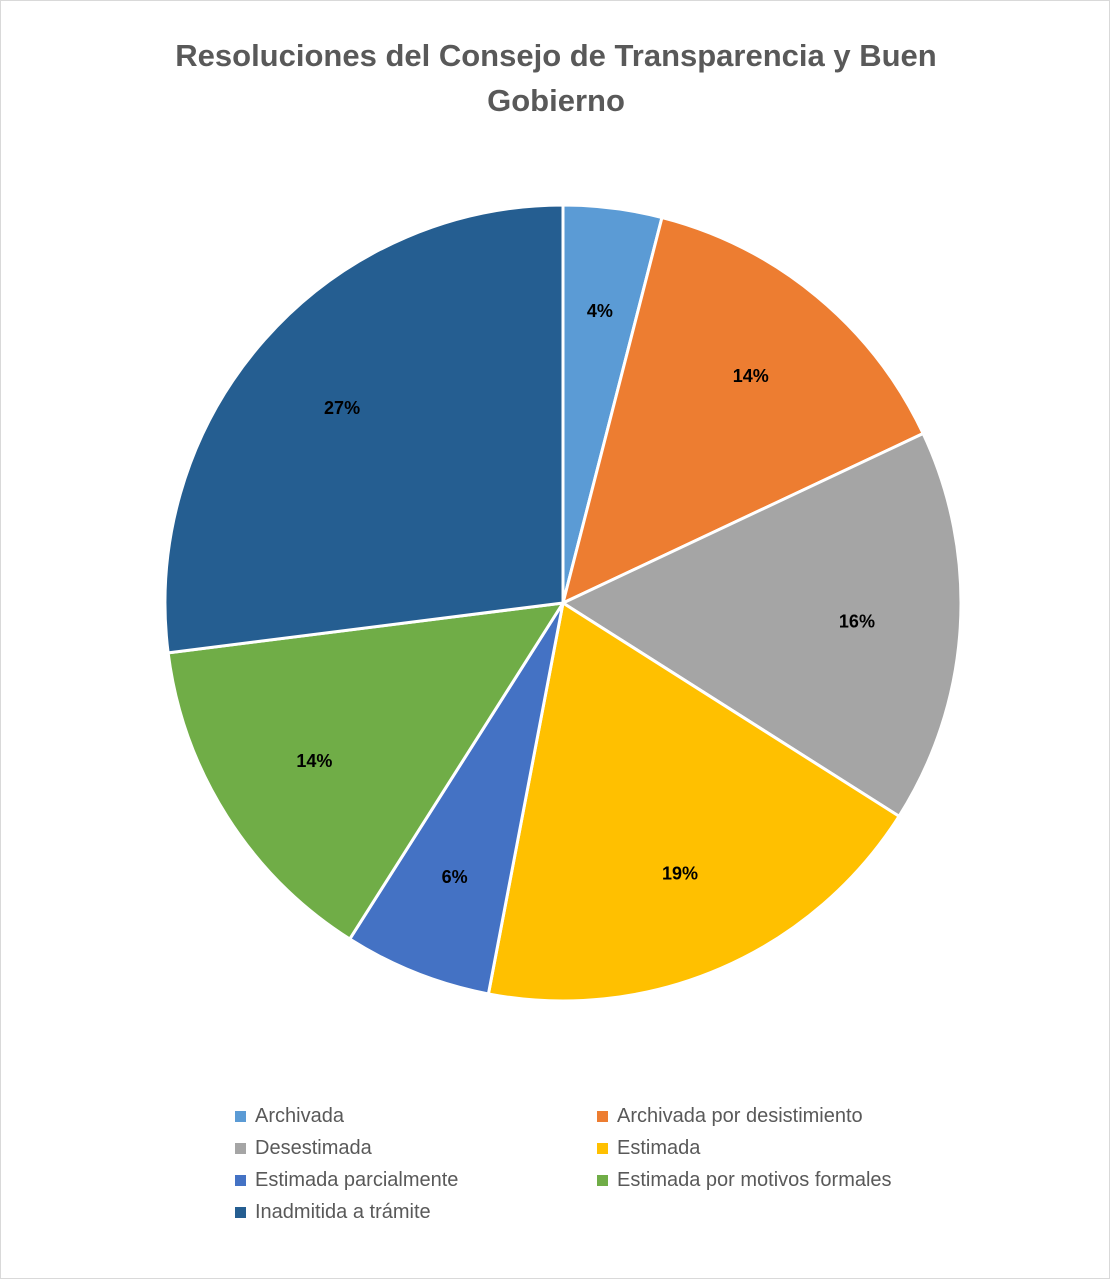 This screenshot has width=1110, height=1279. I want to click on slice-data-label-2: 14%, so click(751, 376).